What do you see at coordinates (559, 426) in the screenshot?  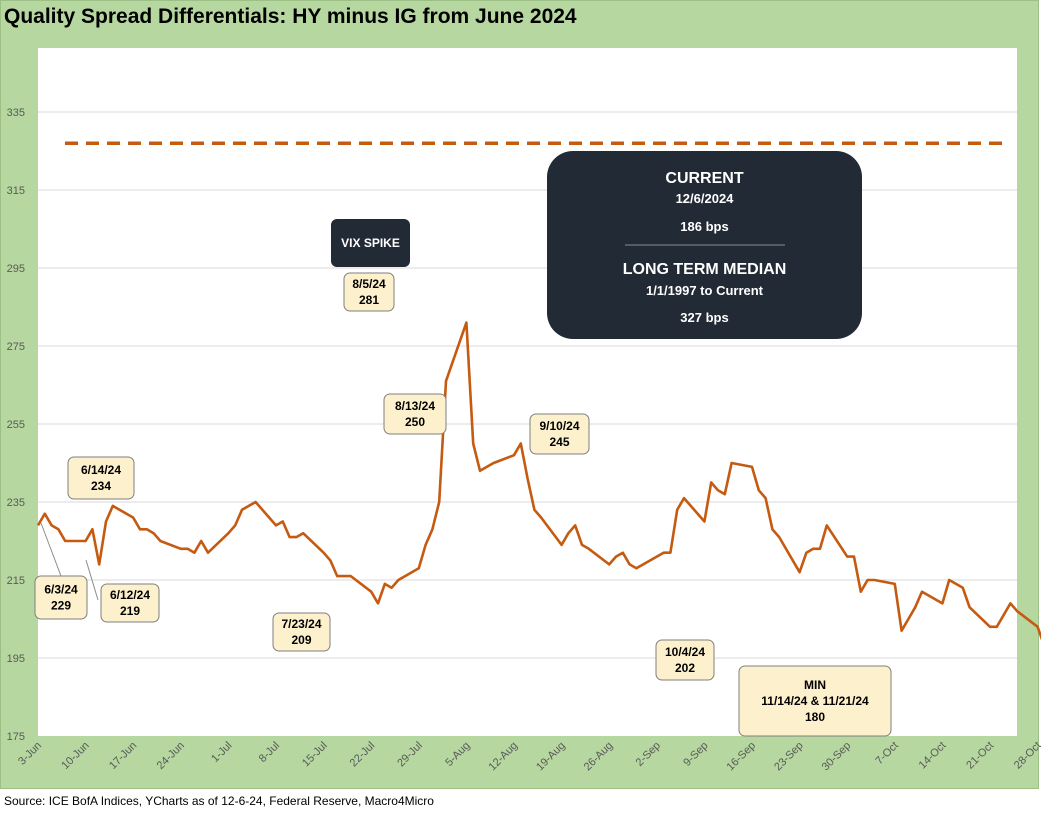 I see `callout-text: 9/10/24` at bounding box center [559, 426].